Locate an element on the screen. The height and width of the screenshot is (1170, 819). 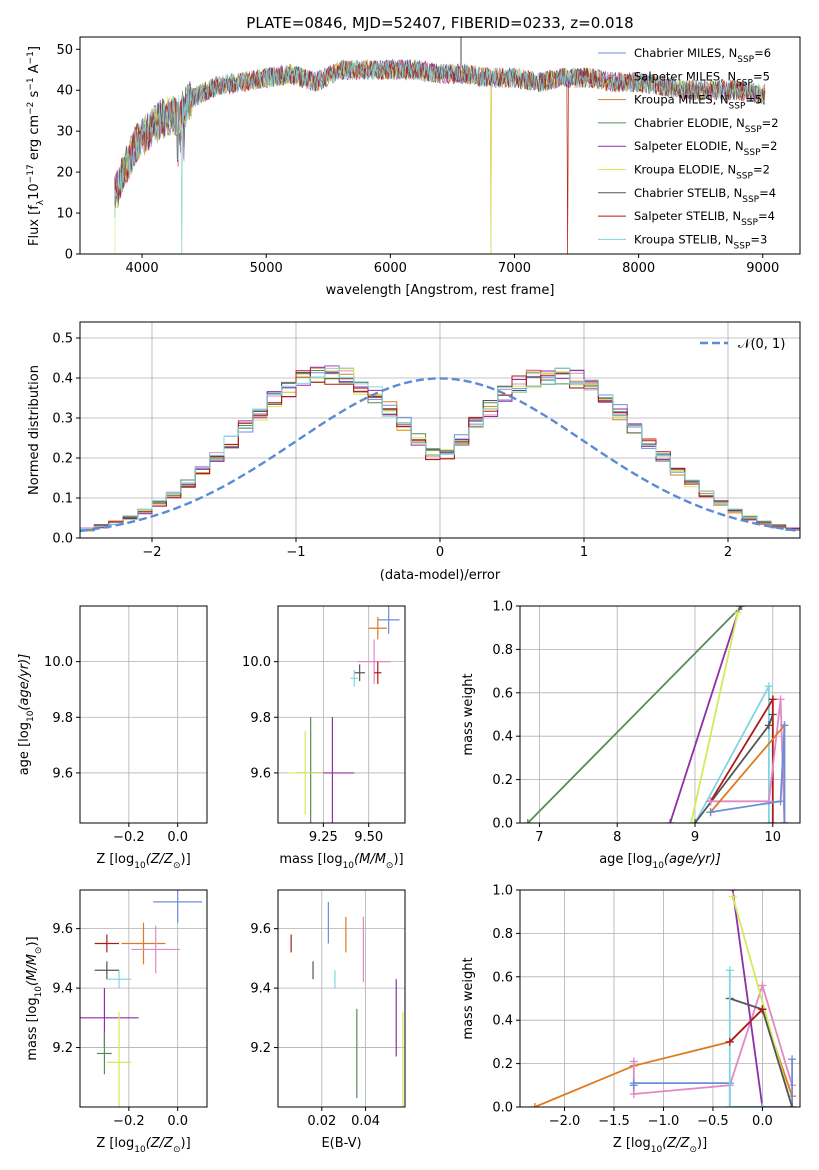
y-tick-label: 0.3 is located at coordinates (62, 419).